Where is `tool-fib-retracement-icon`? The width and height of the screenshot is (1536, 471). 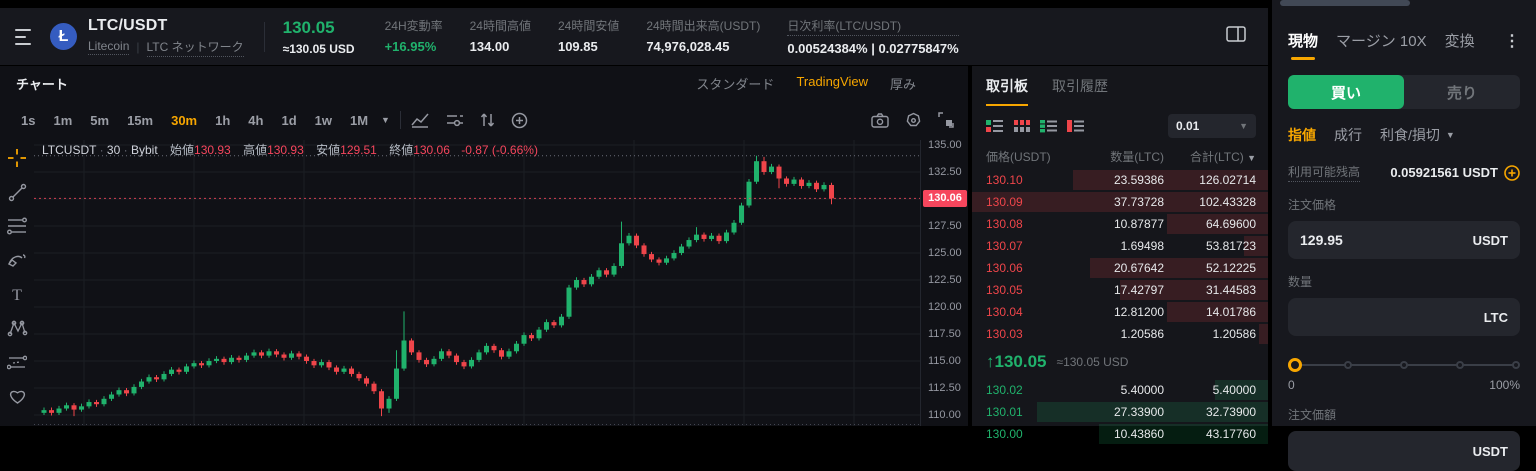
tool-fib-retracement-icon is located at coordinates (17, 226).